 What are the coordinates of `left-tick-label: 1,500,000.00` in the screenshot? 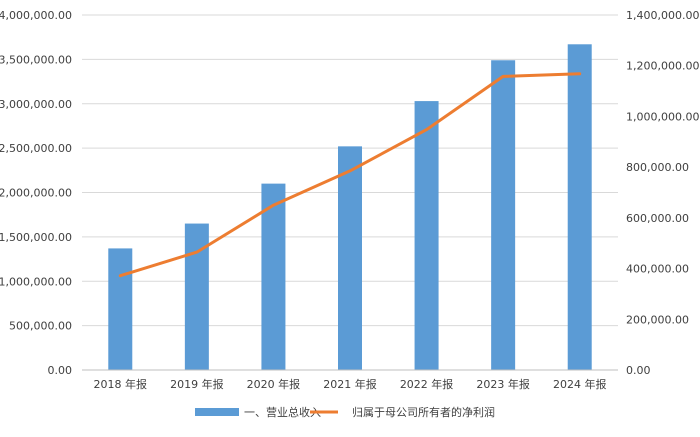 It's located at (36, 237).